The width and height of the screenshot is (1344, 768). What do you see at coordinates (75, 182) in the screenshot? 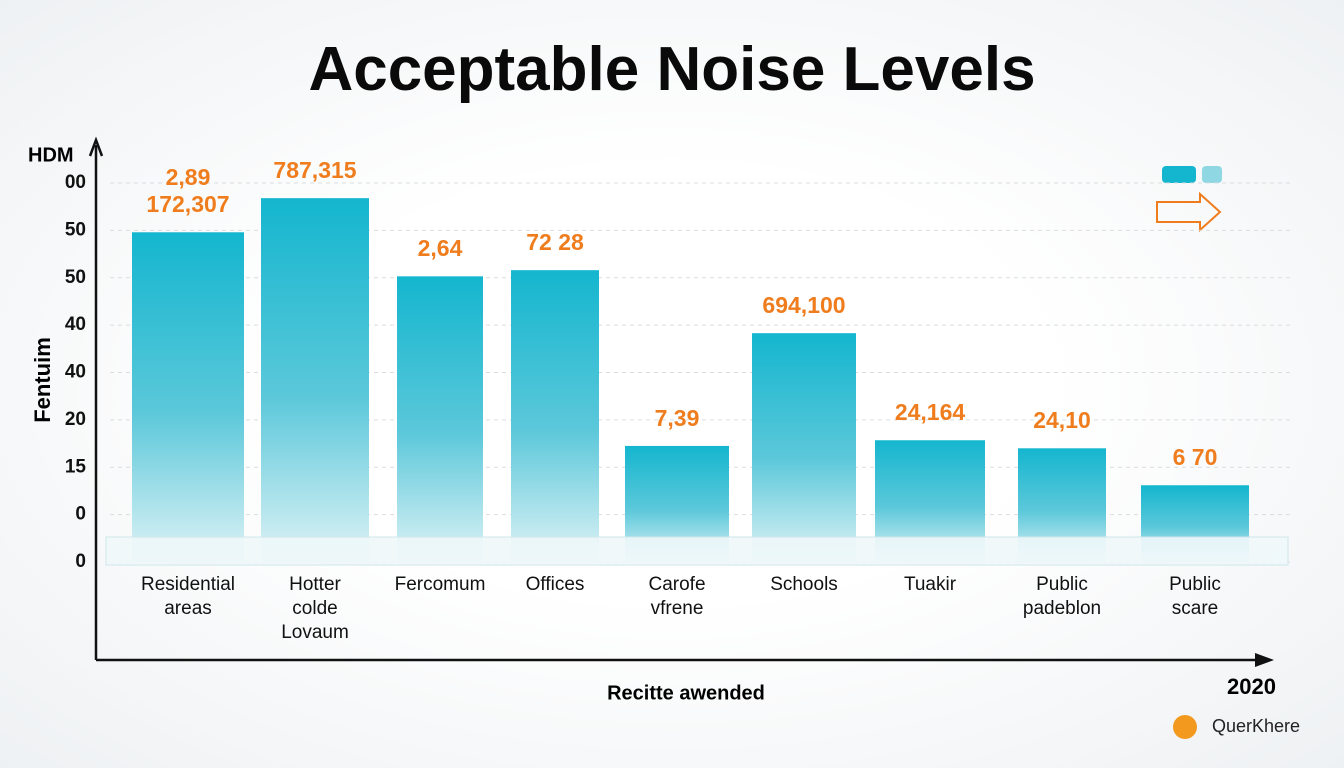
I see `y-tick-label: 00` at bounding box center [75, 182].